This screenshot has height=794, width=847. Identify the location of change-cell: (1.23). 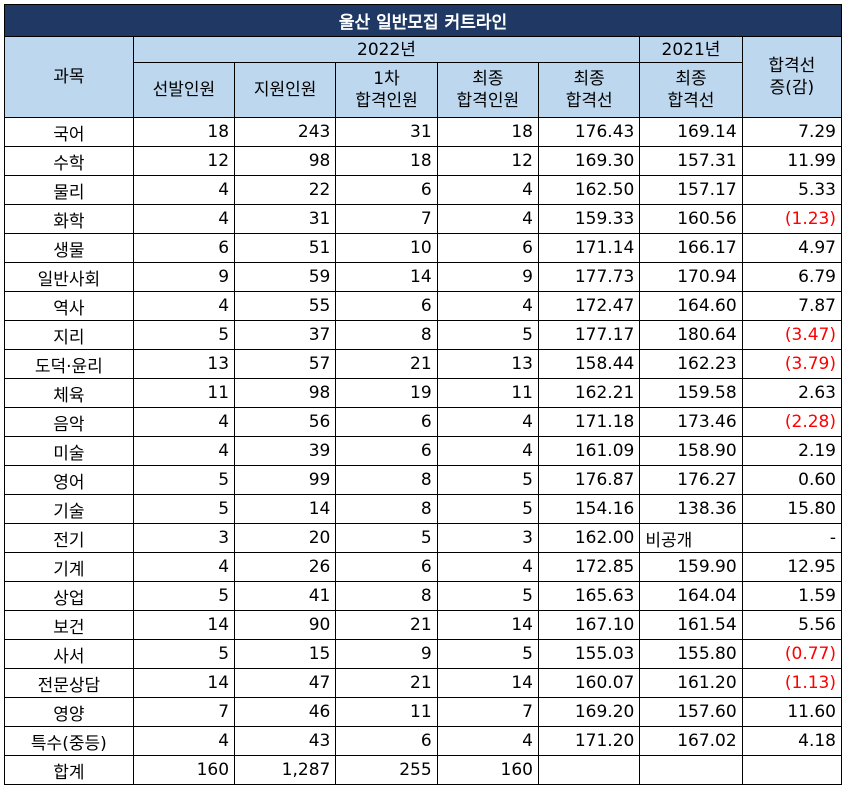
(792, 219).